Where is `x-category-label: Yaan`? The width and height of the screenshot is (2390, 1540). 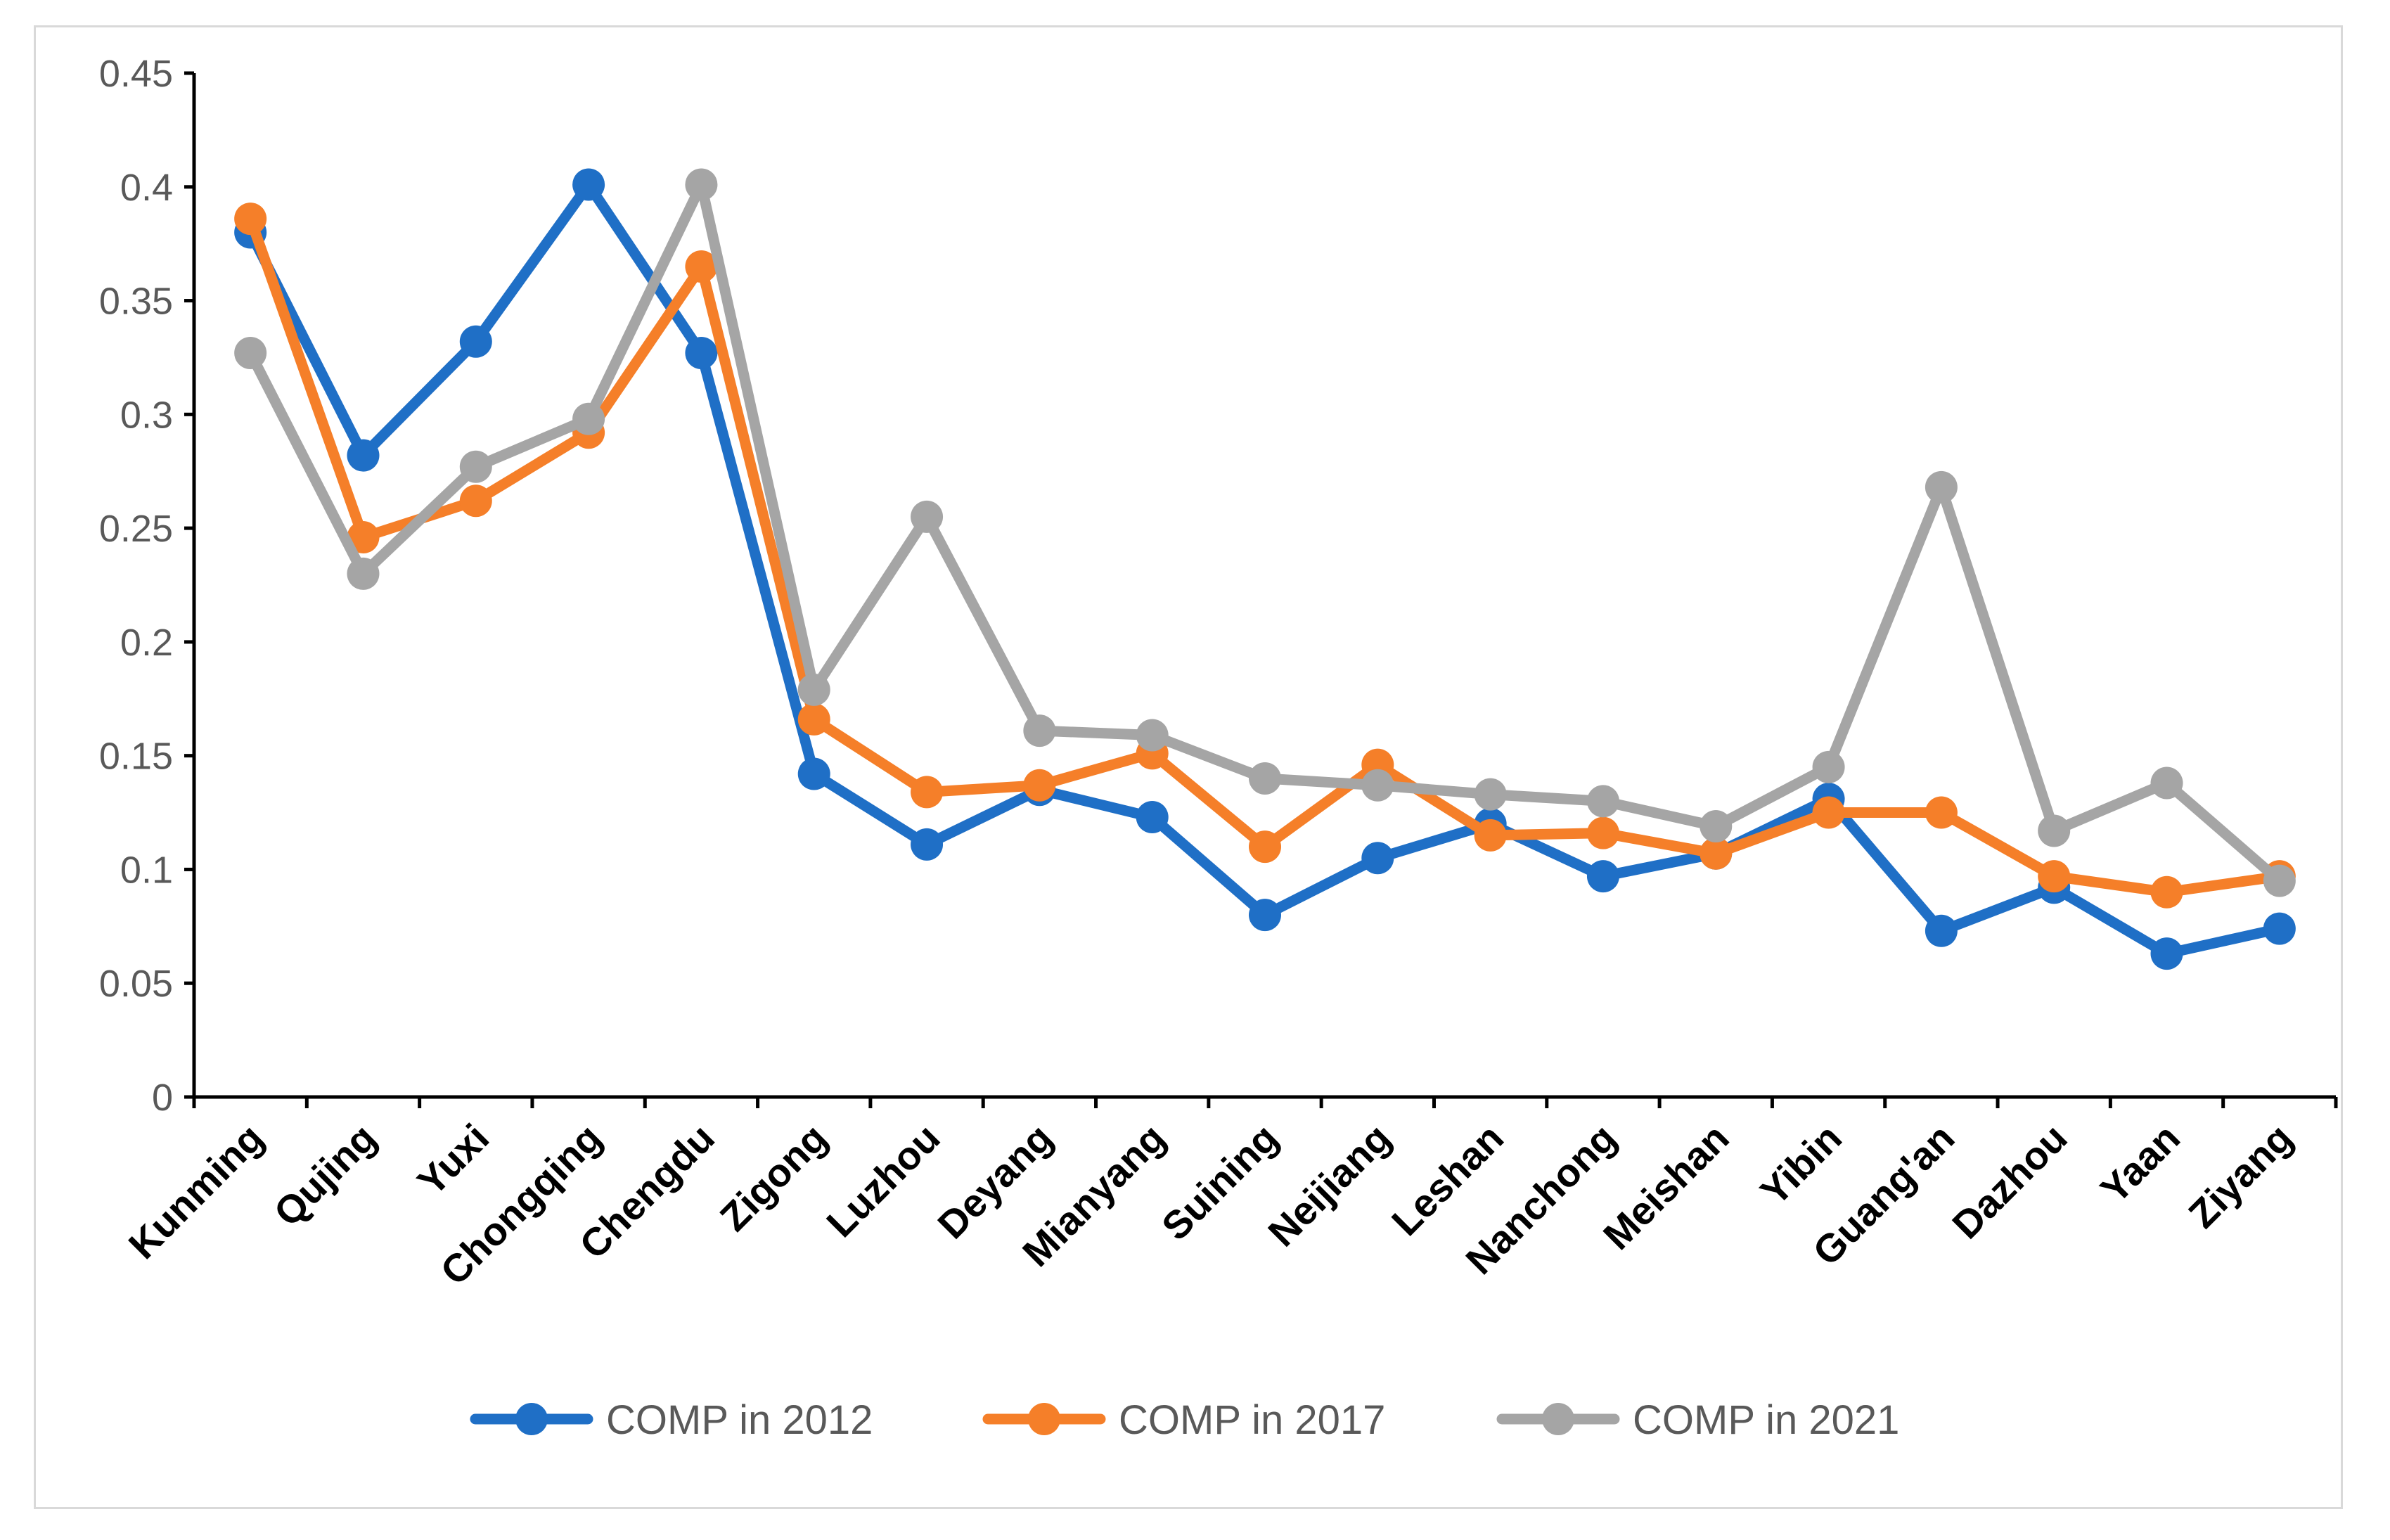 x-category-label: Yaan is located at coordinates (2140, 1163).